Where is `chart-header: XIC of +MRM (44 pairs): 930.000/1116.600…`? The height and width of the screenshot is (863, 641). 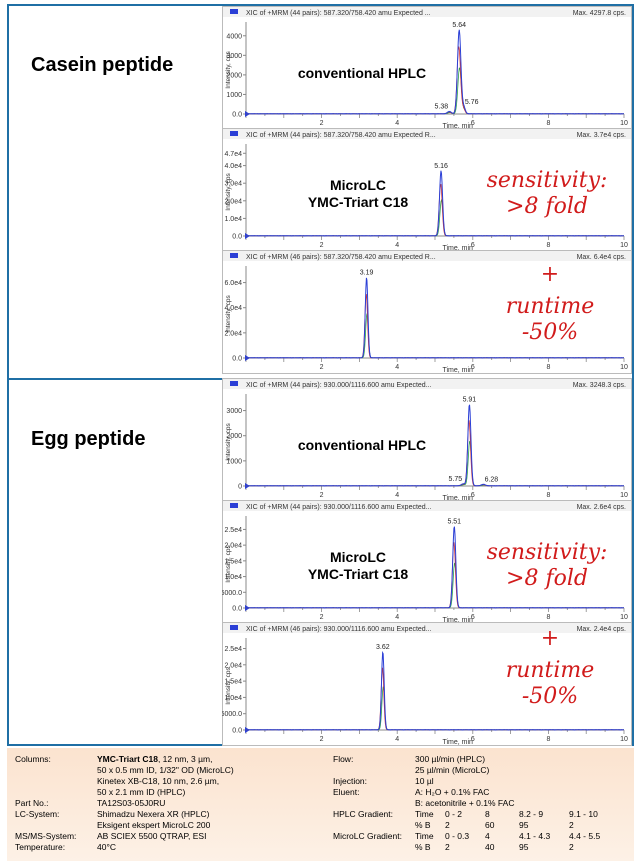
chart-header: XIC of +MRM (44 pairs): 930.000/1116.600… is located at coordinates (339, 385).